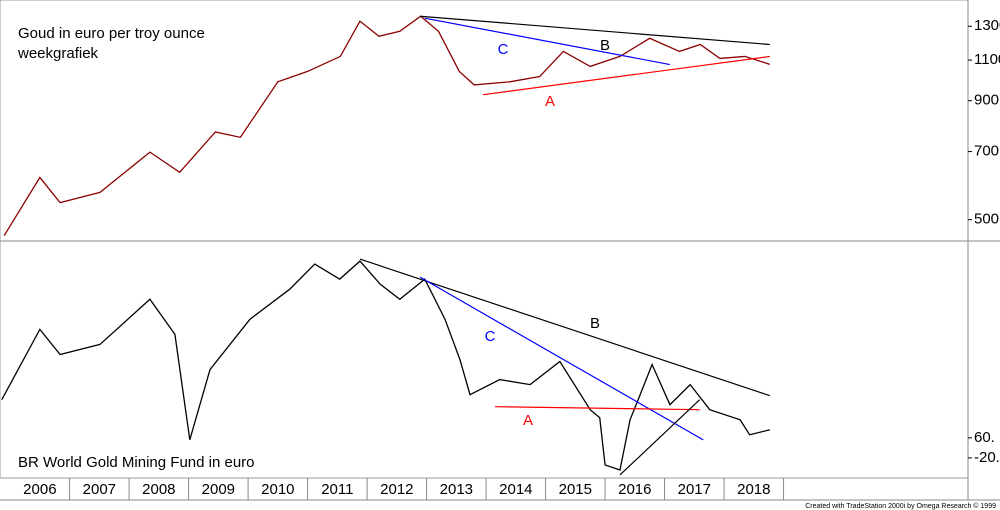 This screenshot has width=1000, height=510. I want to click on y-tick-label: 500, so click(986, 219).